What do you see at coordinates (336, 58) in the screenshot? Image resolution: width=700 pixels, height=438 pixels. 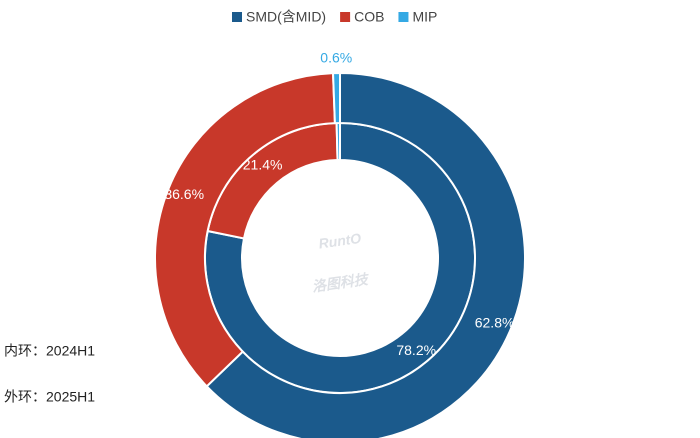 I see `data-label: 0.6%` at bounding box center [336, 58].